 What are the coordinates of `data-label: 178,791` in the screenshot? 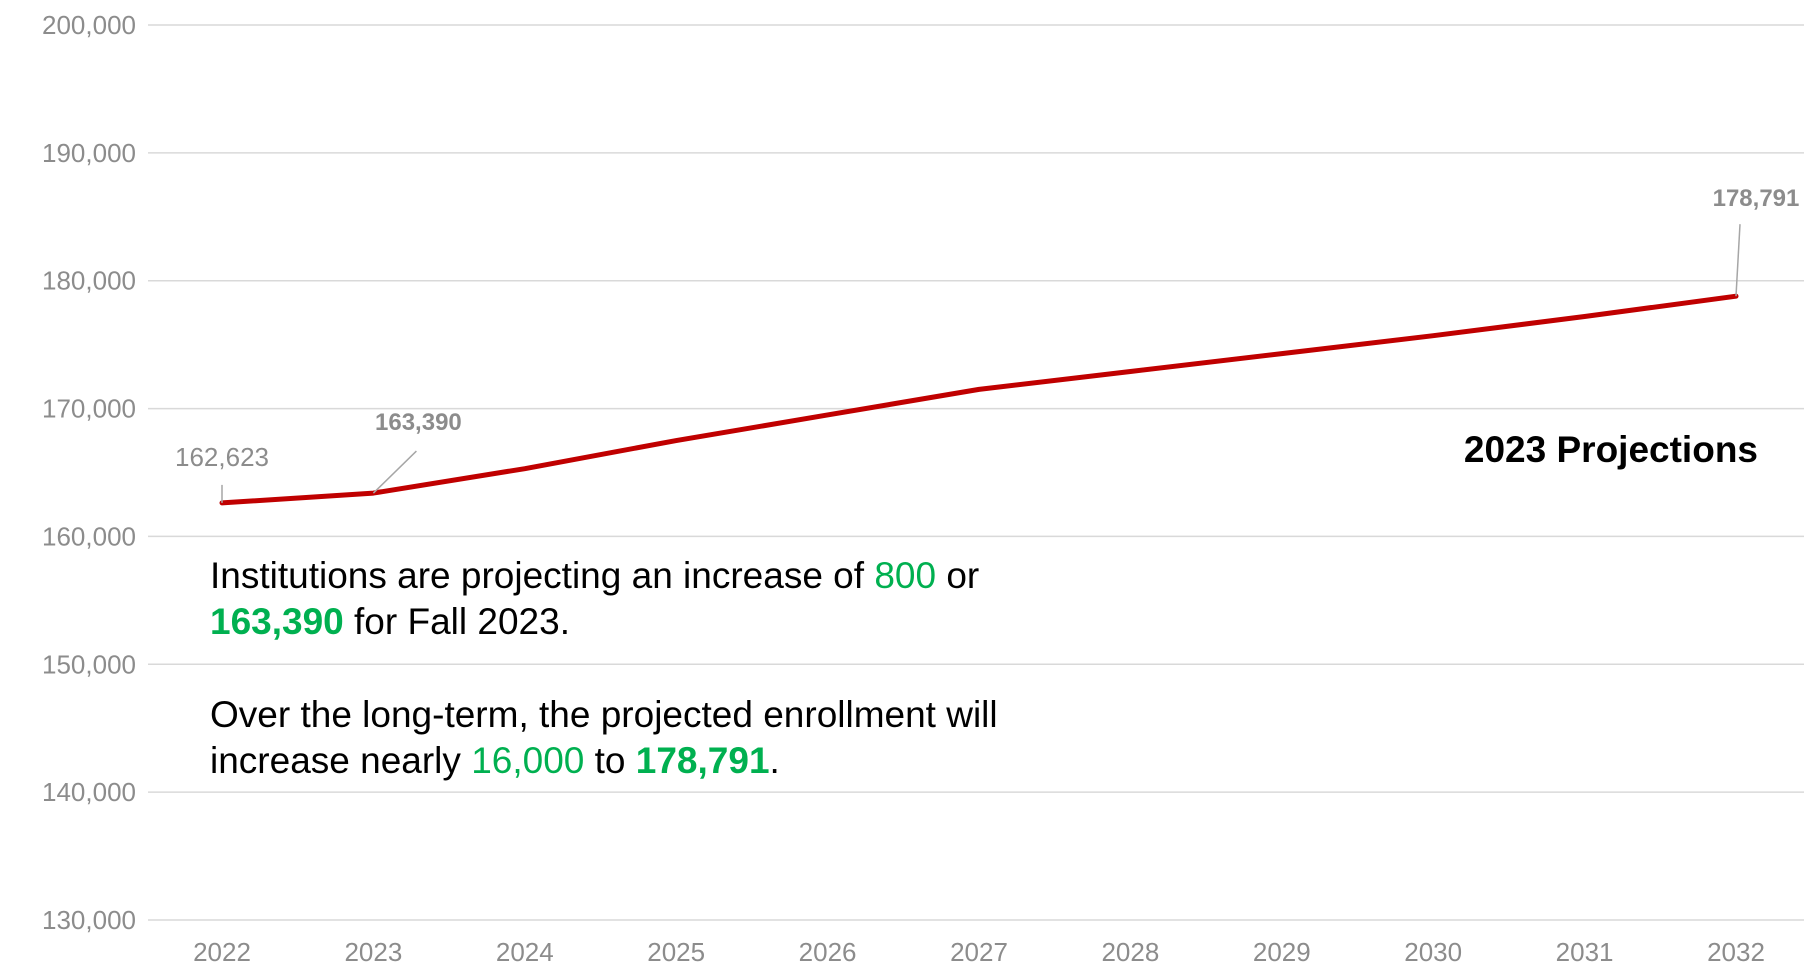 It's located at (1756, 198).